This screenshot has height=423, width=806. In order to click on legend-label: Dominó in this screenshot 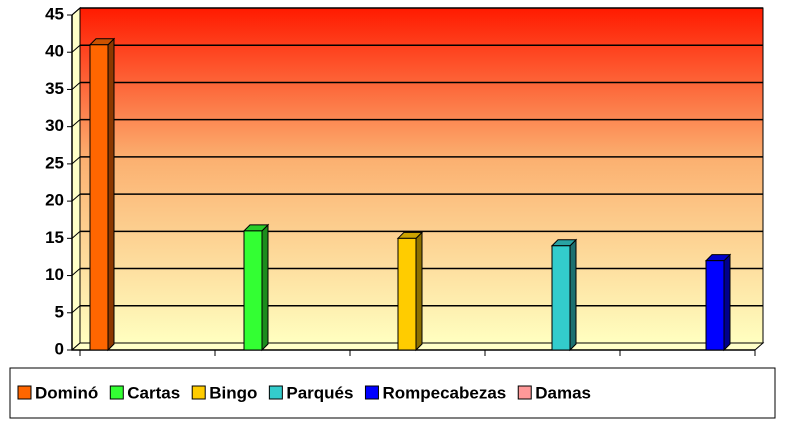, I will do `click(66, 392)`.